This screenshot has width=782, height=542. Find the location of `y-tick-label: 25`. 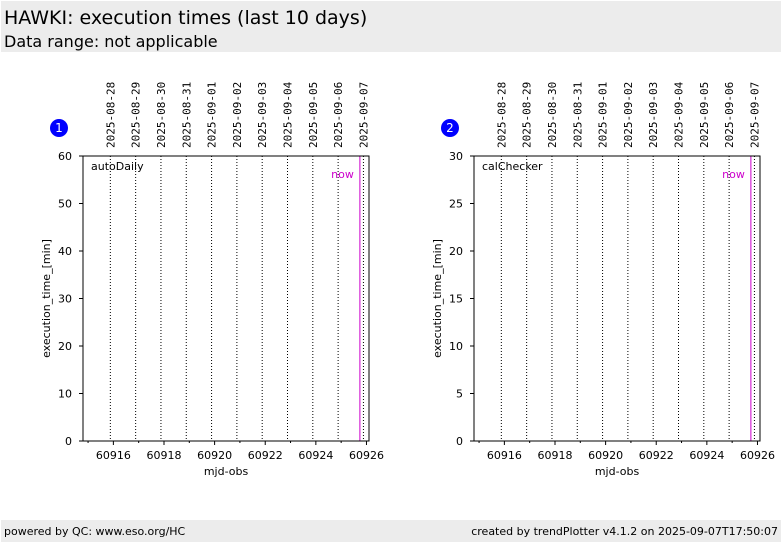

y-tick-label: 25 is located at coordinates (456, 204).